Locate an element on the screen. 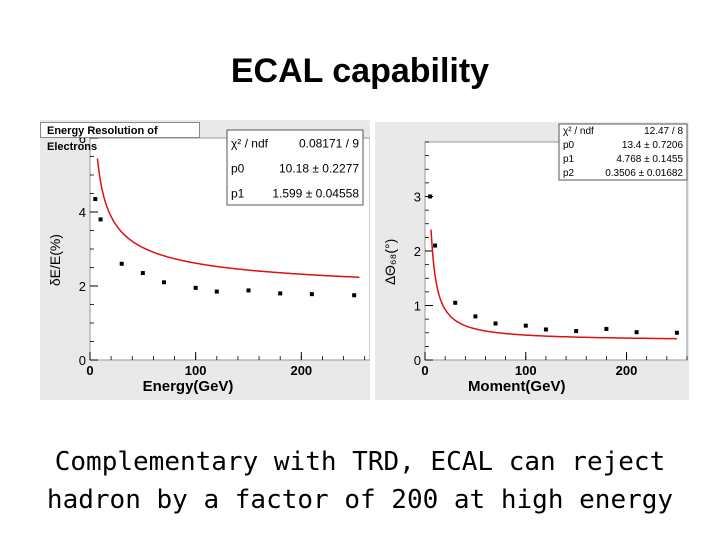 The height and width of the screenshot is (540, 720). left-ylabel: δE/E(%) is located at coordinates (55, 260).